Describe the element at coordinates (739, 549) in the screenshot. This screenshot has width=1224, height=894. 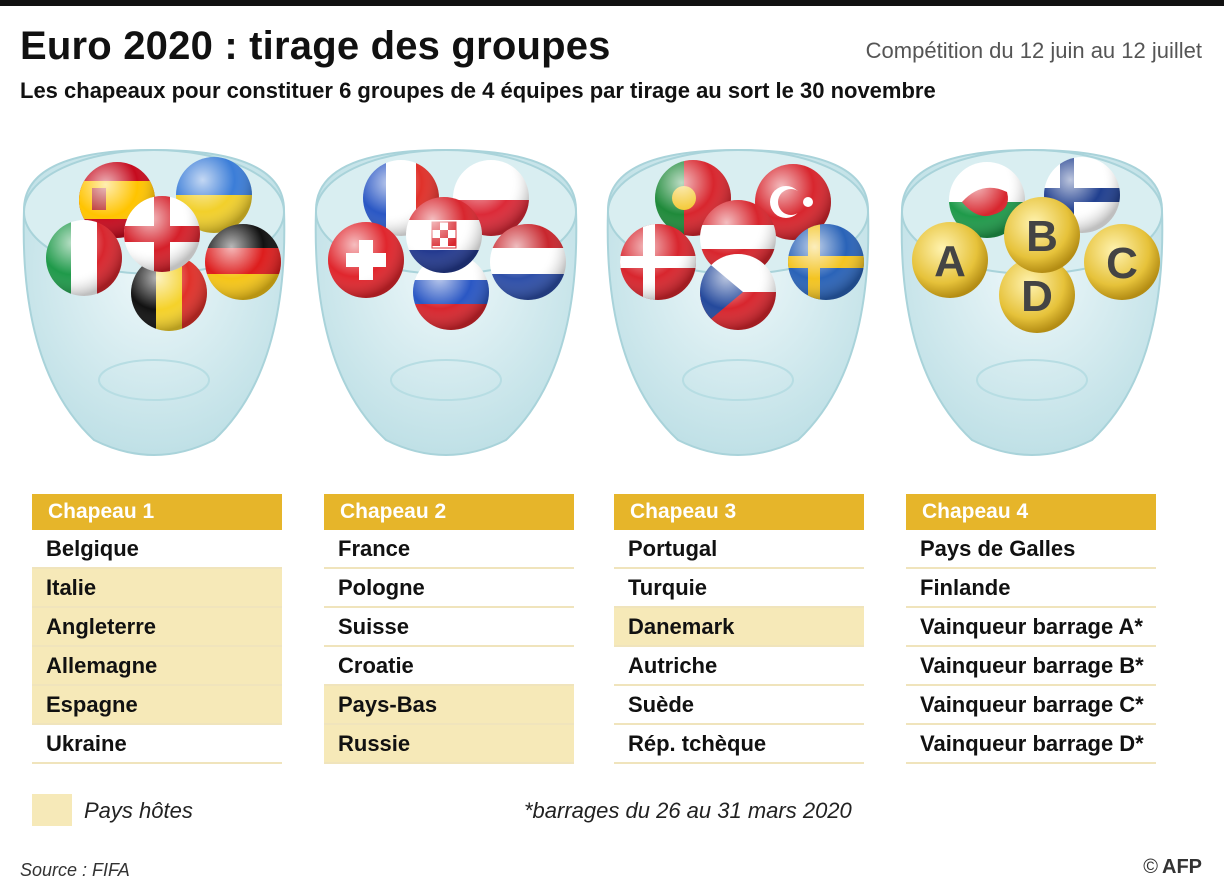
I see `team-row: Portugal` at that location.